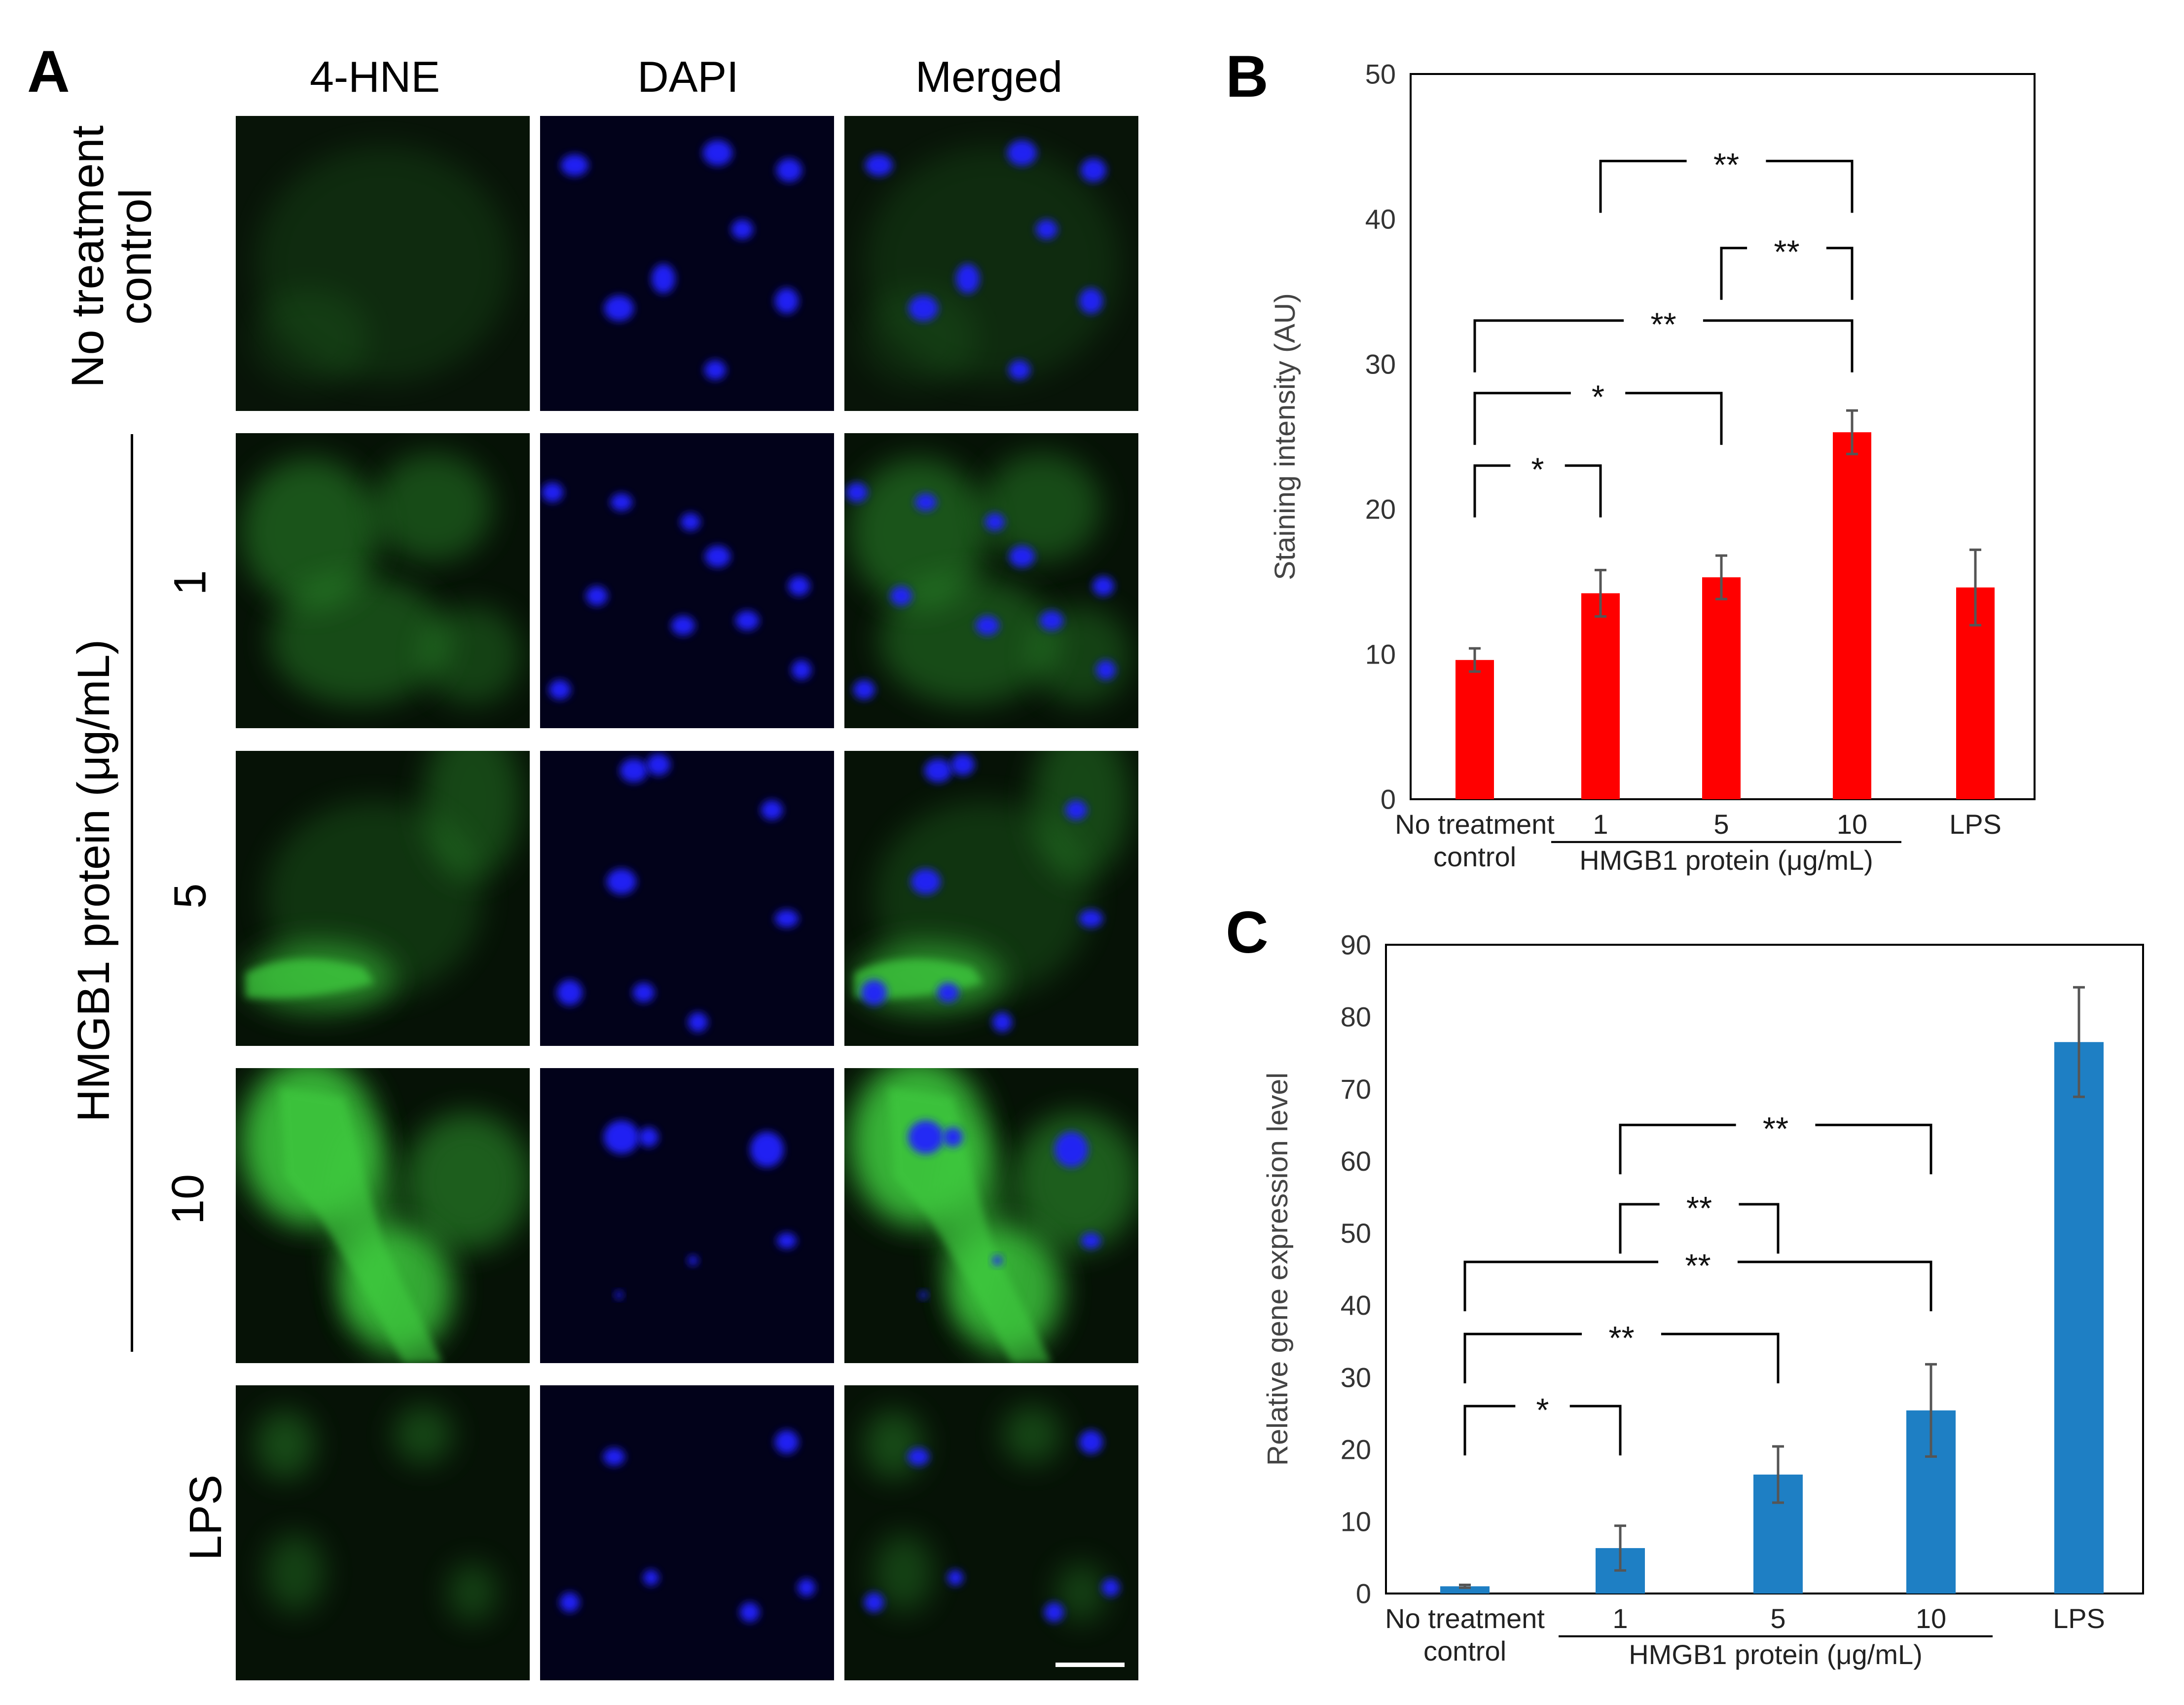 The width and height of the screenshot is (2184, 1705). I want to click on panel-b-sig-0: *, so click(1537, 484).